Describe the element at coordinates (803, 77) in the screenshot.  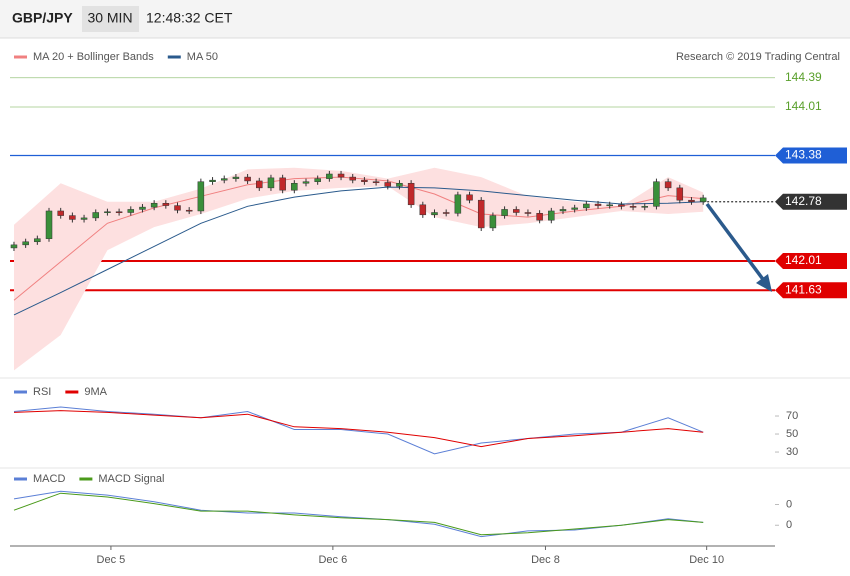
I see `level-label: 144.39` at that location.